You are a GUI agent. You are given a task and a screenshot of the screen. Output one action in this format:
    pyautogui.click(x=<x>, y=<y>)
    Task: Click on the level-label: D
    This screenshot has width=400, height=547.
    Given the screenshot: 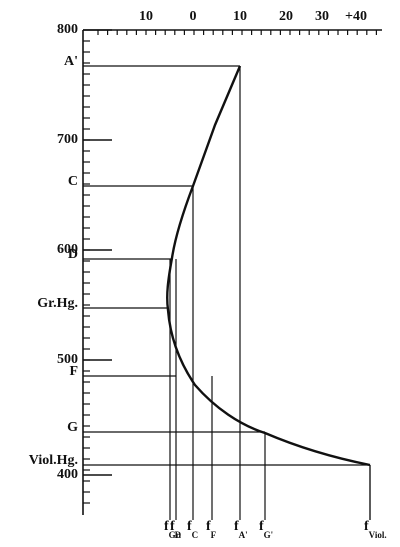 What is the action you would take?
    pyautogui.click(x=73, y=254)
    